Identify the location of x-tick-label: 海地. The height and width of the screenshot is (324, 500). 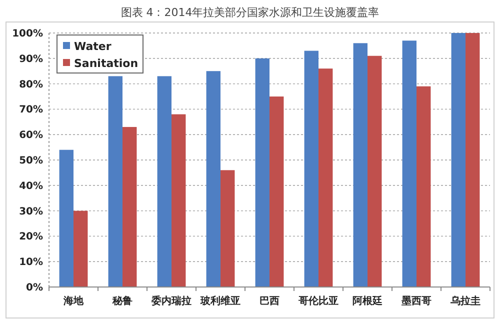
(73, 301).